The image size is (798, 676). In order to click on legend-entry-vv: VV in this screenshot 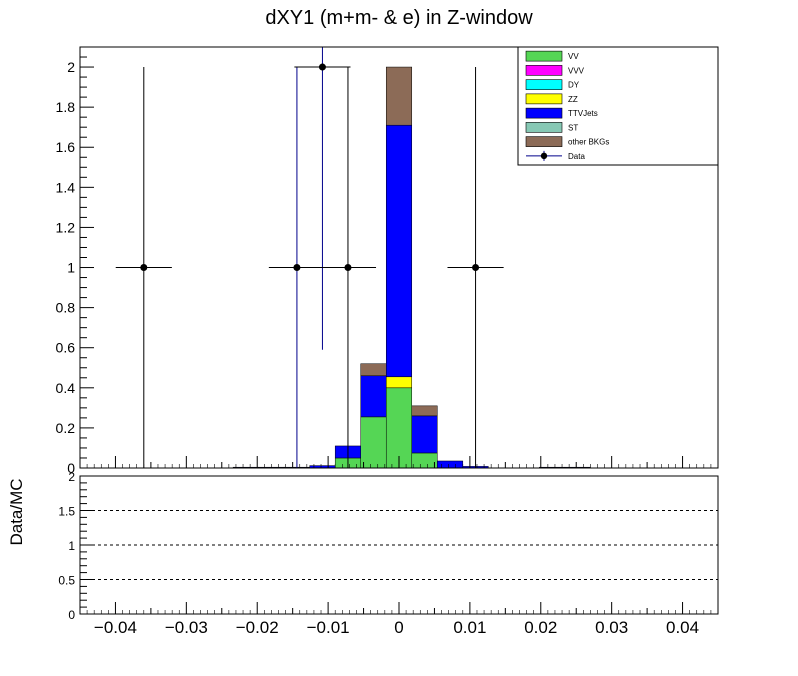, I will do `click(552, 56)`.